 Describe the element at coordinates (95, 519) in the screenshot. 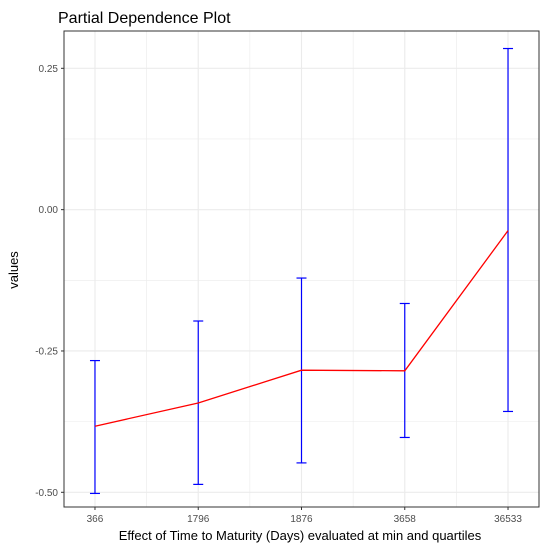

I see `x-tick-label: 366` at that location.